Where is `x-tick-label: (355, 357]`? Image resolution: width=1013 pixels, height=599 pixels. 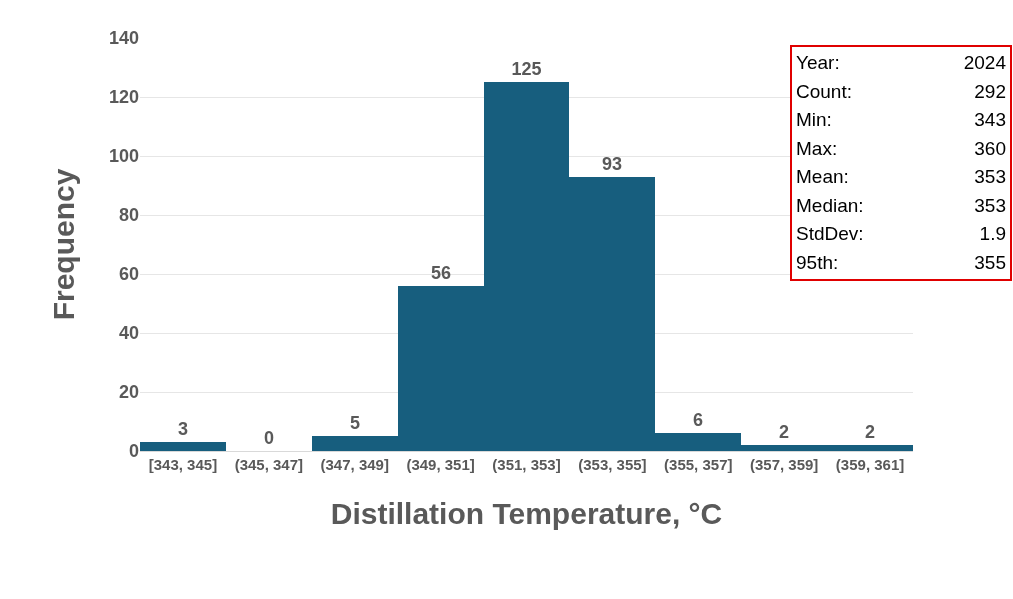 x-tick-label: (355, 357] is located at coordinates (698, 464).